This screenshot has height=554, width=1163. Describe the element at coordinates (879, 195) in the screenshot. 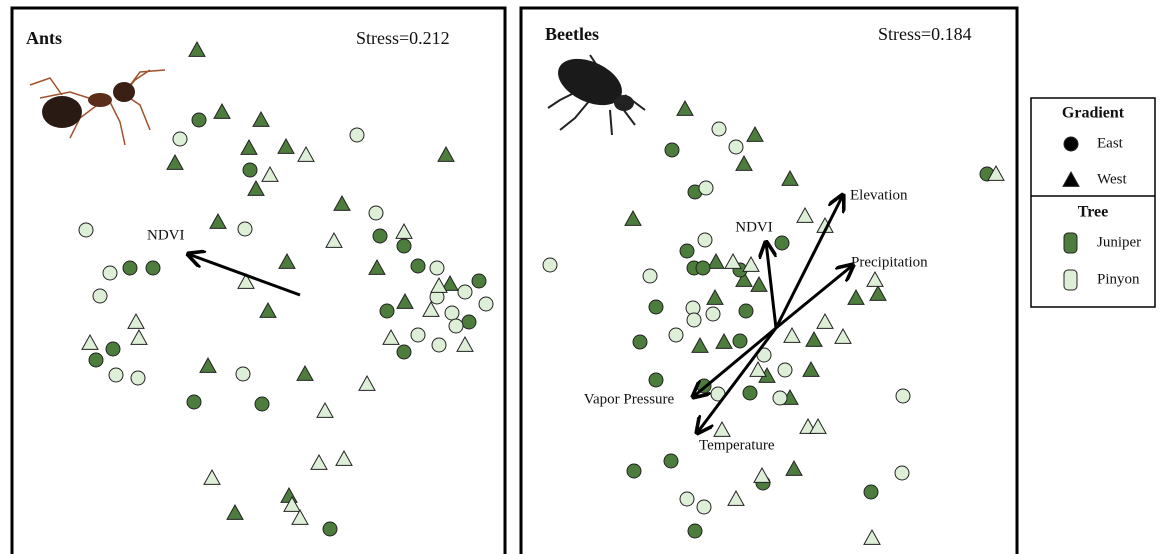

I see `vector-label: Elevation` at that location.